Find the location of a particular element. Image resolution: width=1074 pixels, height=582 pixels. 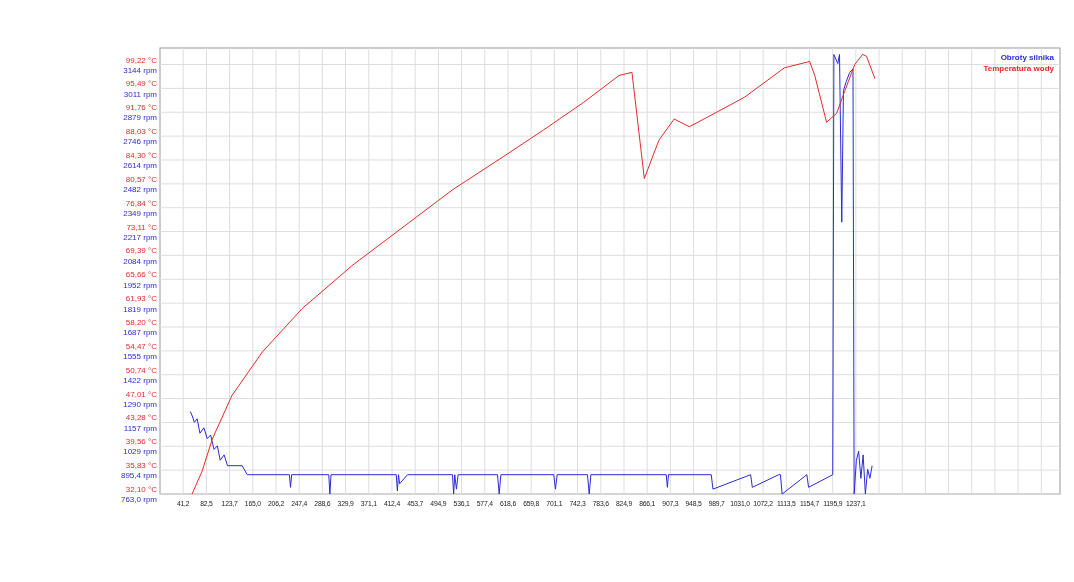

y2-tick-label: 2084 rpm is located at coordinates (140, 261).